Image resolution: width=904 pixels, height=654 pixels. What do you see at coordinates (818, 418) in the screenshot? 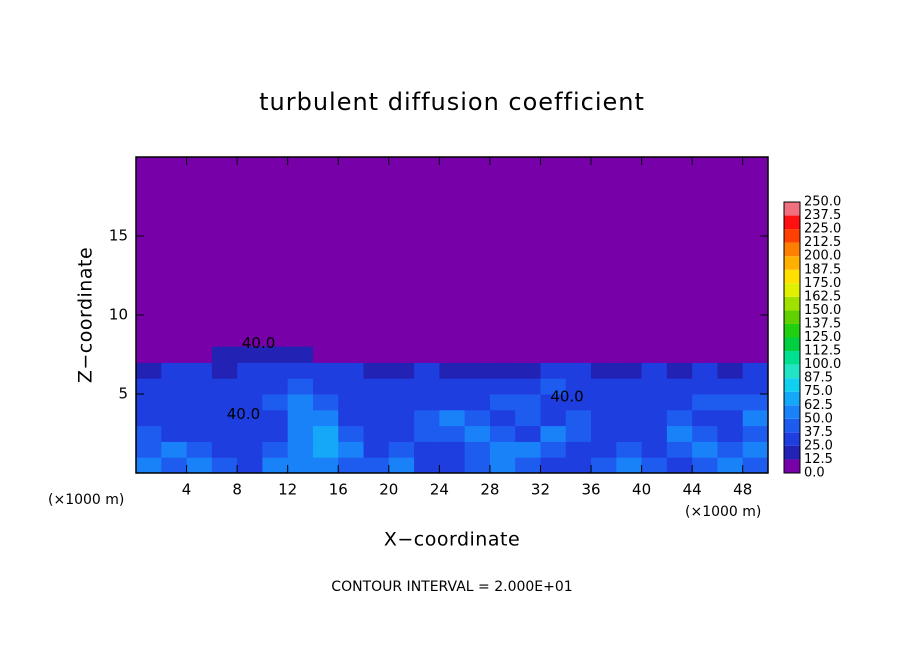
I see `colorbar-label: 50.0` at bounding box center [818, 418].